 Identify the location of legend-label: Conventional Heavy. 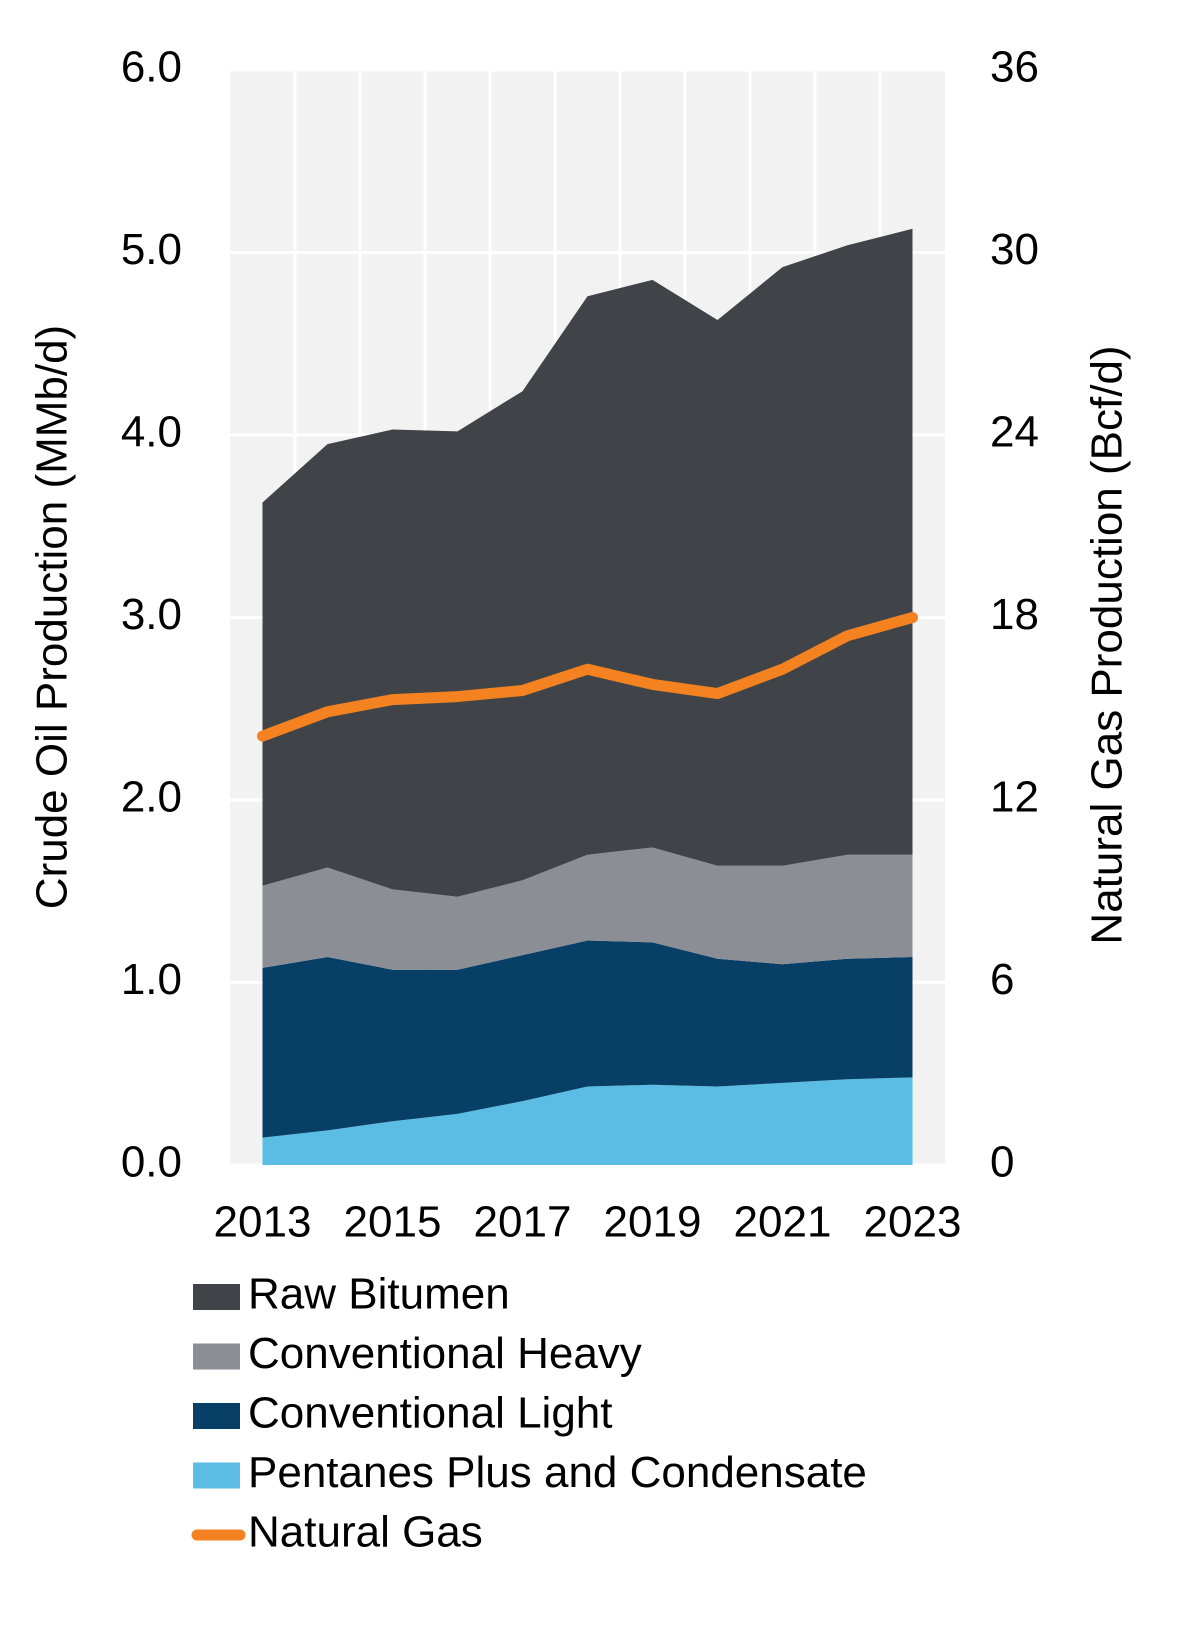
(445, 1353).